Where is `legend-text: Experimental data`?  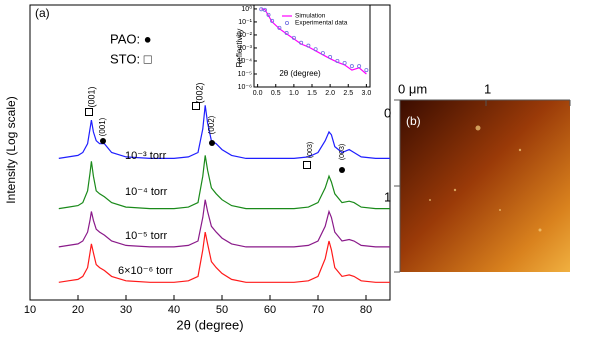
legend-text: Experimental data is located at coordinates (321, 23).